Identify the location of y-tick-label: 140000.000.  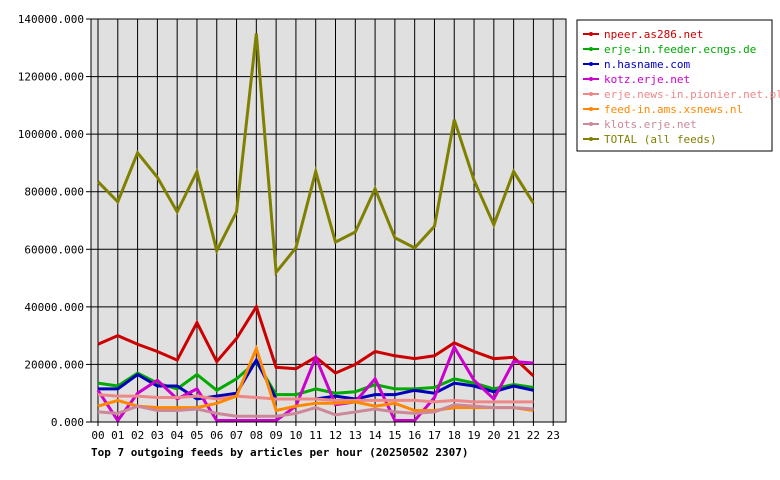
(51, 19).